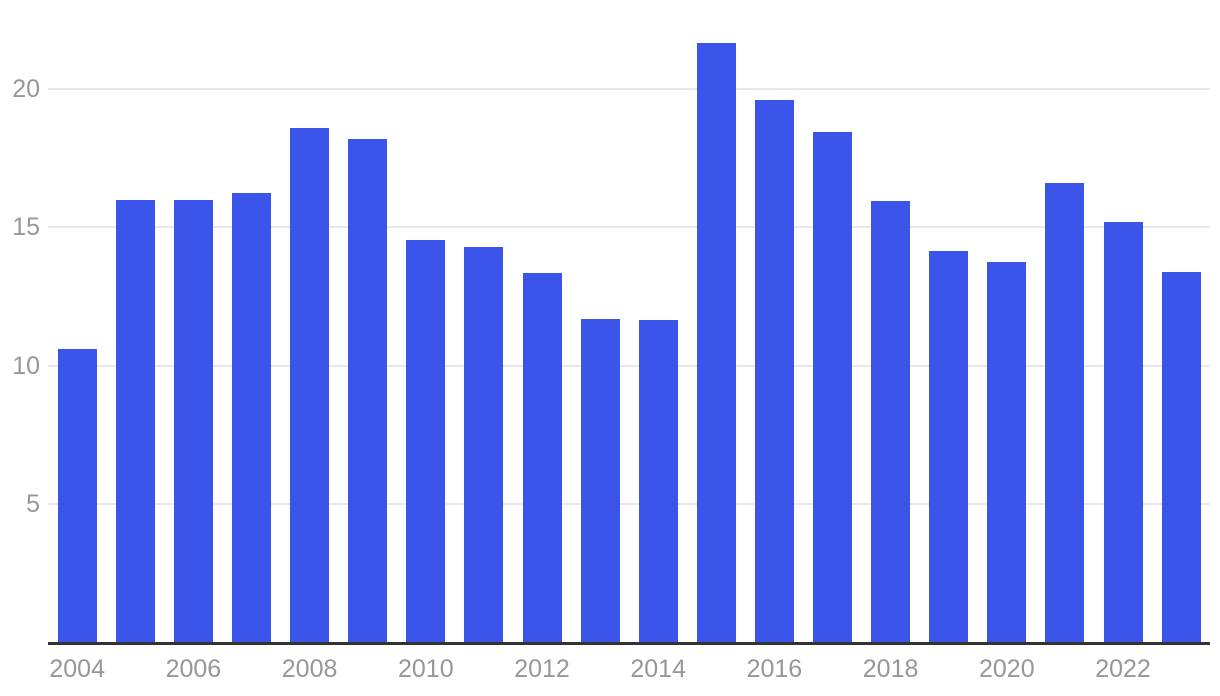  I want to click on bar-2015, so click(716, 342).